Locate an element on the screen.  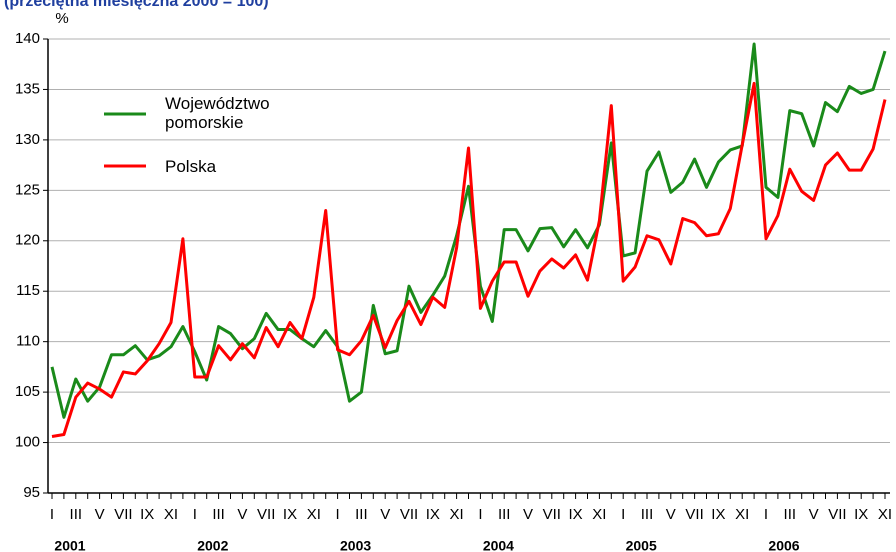
year-label: 2006 is located at coordinates (783, 545).